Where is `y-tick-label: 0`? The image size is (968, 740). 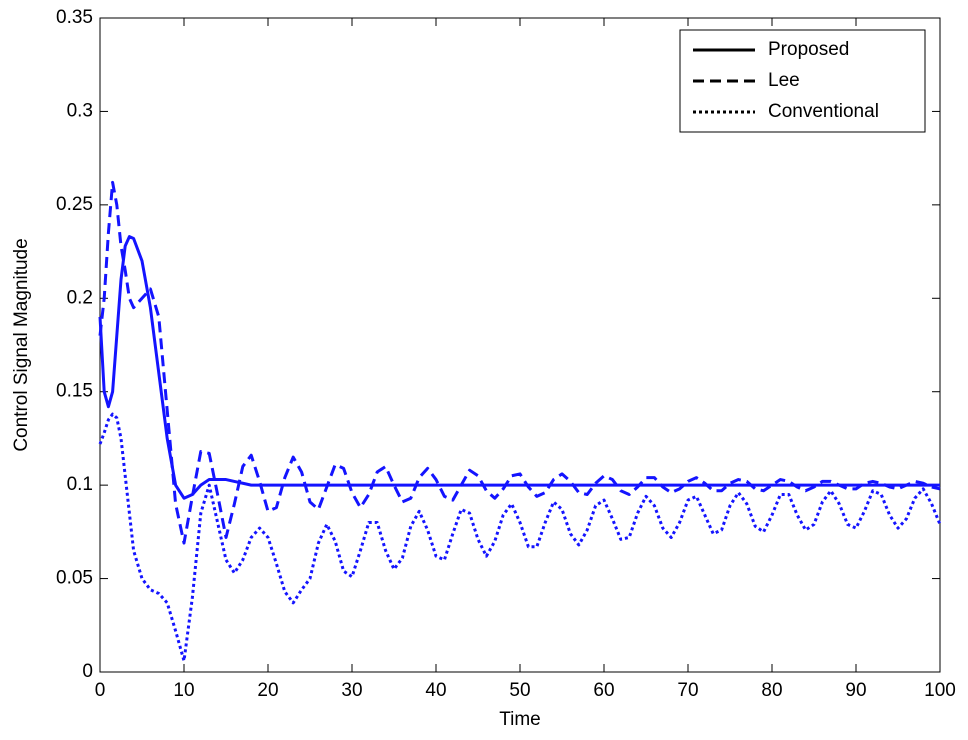
y-tick-label: 0 is located at coordinates (87, 671).